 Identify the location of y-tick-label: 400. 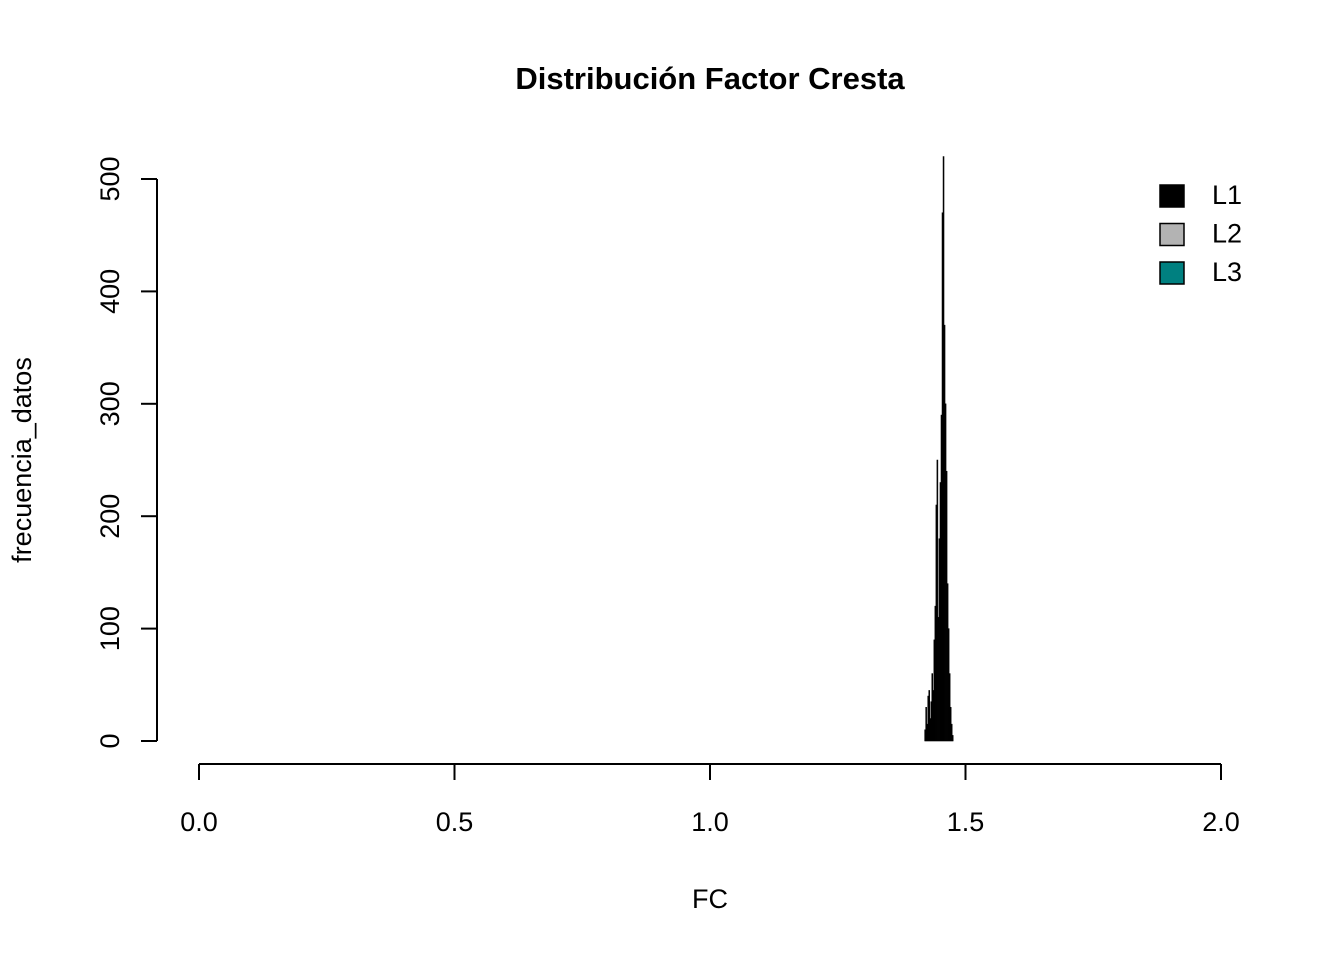
(110, 291).